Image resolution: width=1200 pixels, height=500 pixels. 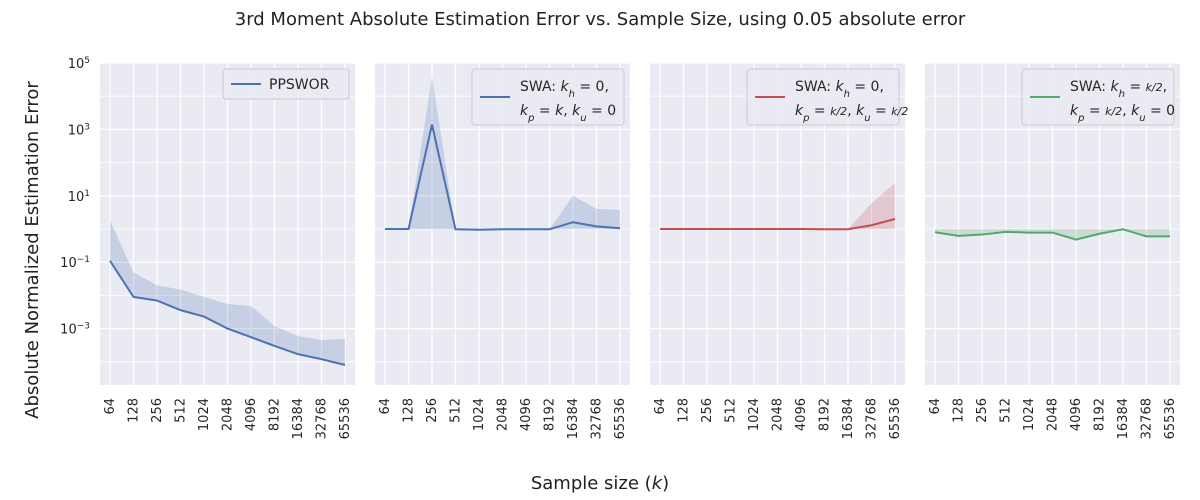 I want to click on legend-label-line2: kp = k/2, ku = 0, so click(x=1122, y=113).